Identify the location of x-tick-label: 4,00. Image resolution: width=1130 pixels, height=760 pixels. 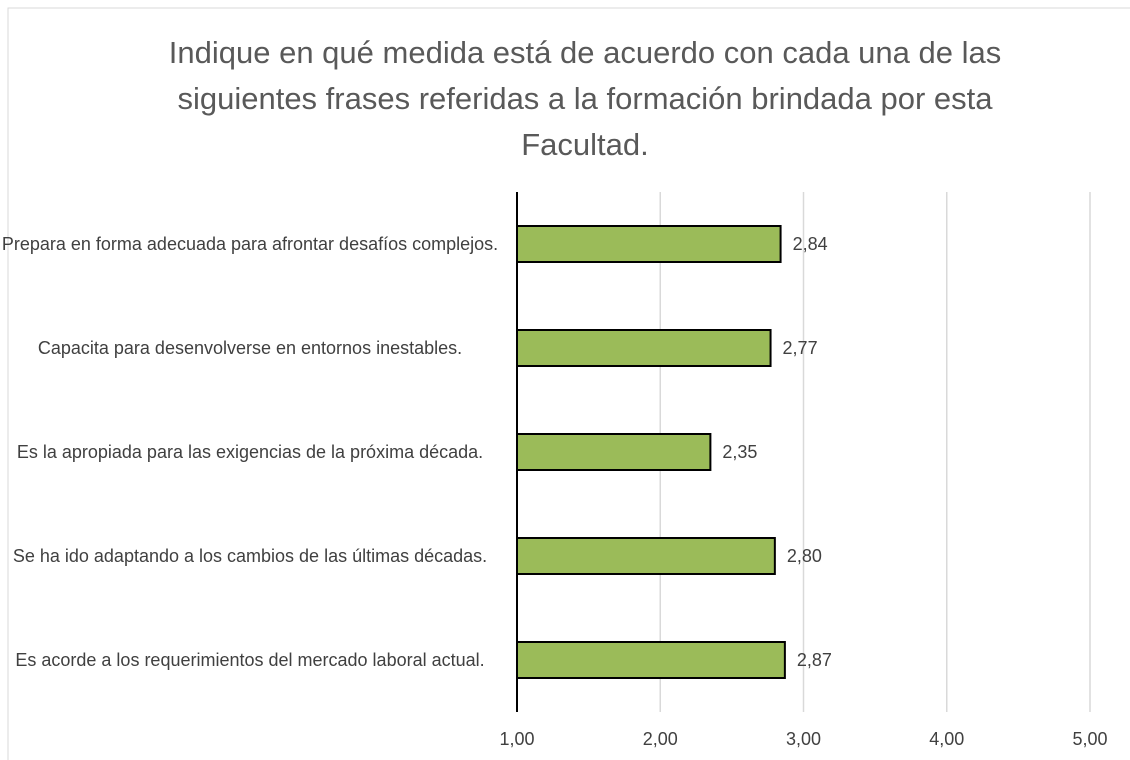
(946, 739).